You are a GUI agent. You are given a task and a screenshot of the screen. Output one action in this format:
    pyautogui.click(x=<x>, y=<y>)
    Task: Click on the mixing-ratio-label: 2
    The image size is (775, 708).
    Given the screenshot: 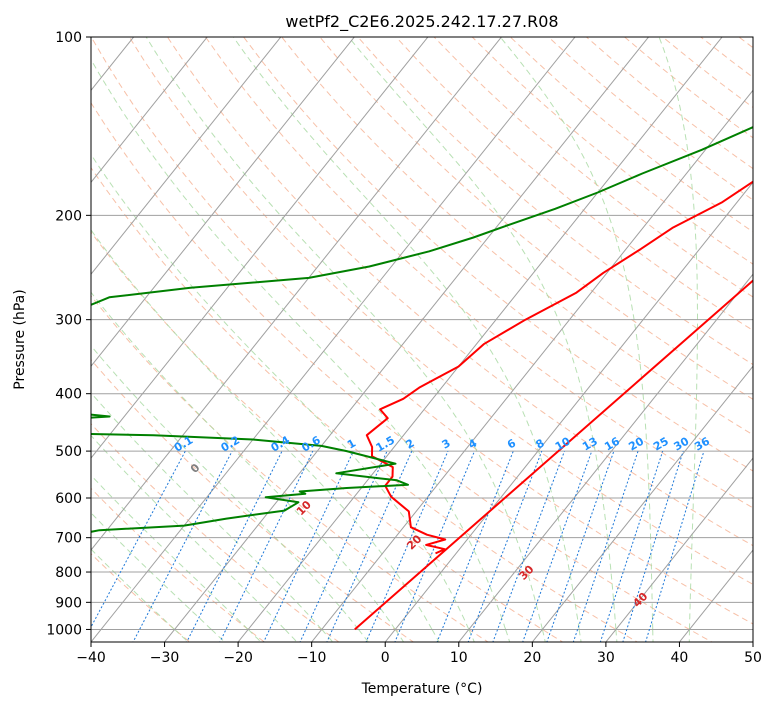 What is the action you would take?
    pyautogui.click(x=409, y=444)
    